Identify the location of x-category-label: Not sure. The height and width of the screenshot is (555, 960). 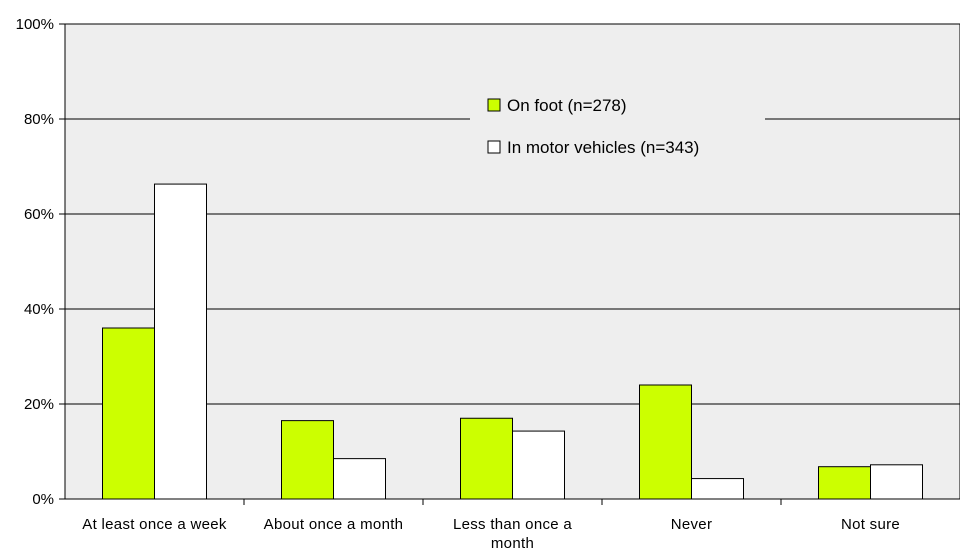
(870, 524).